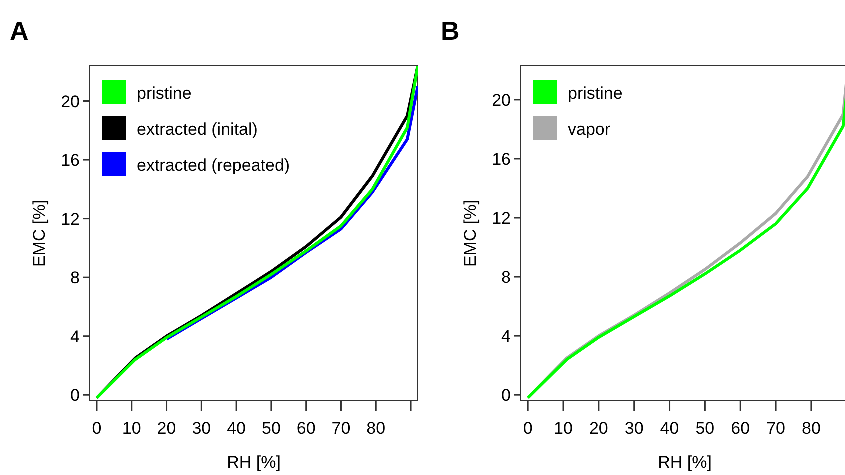  I want to click on legend-label: vapor, so click(589, 129).